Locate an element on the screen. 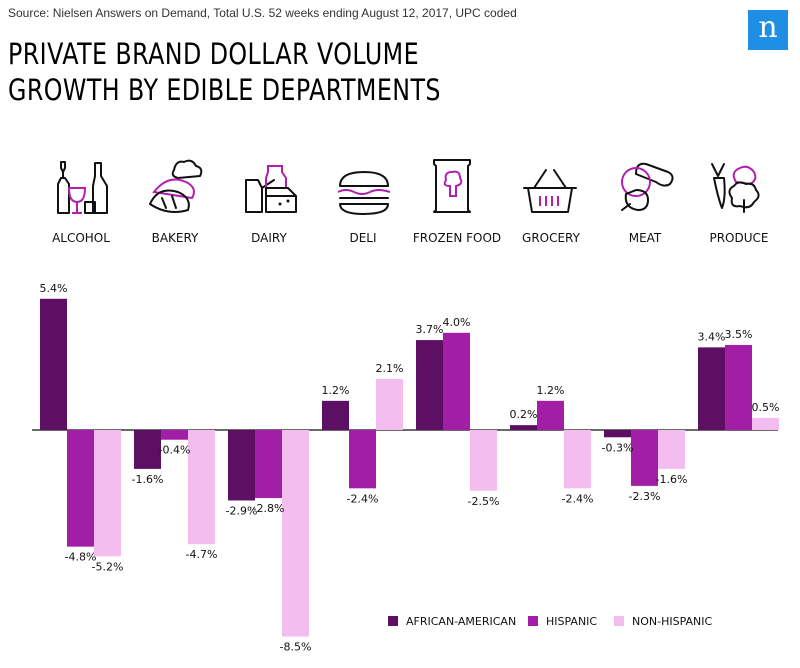 The width and height of the screenshot is (800, 668). value-label-hispanic-deli: -2.4% is located at coordinates (363, 498).